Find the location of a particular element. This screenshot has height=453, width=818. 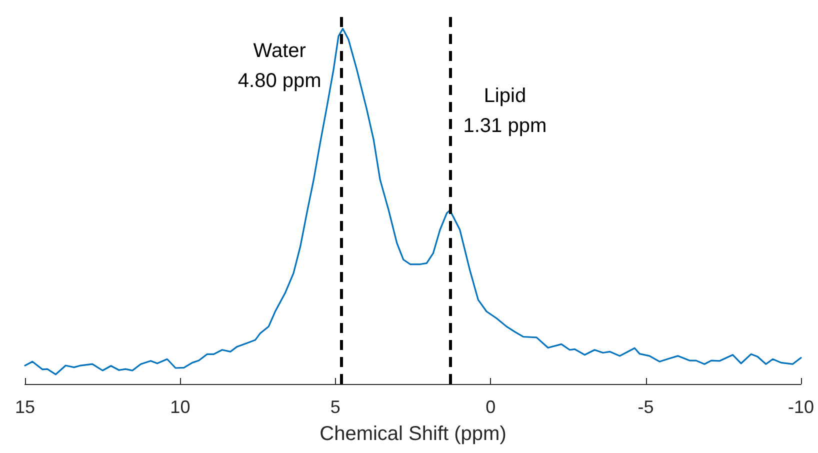

x-tick-label: -10 is located at coordinates (801, 407).